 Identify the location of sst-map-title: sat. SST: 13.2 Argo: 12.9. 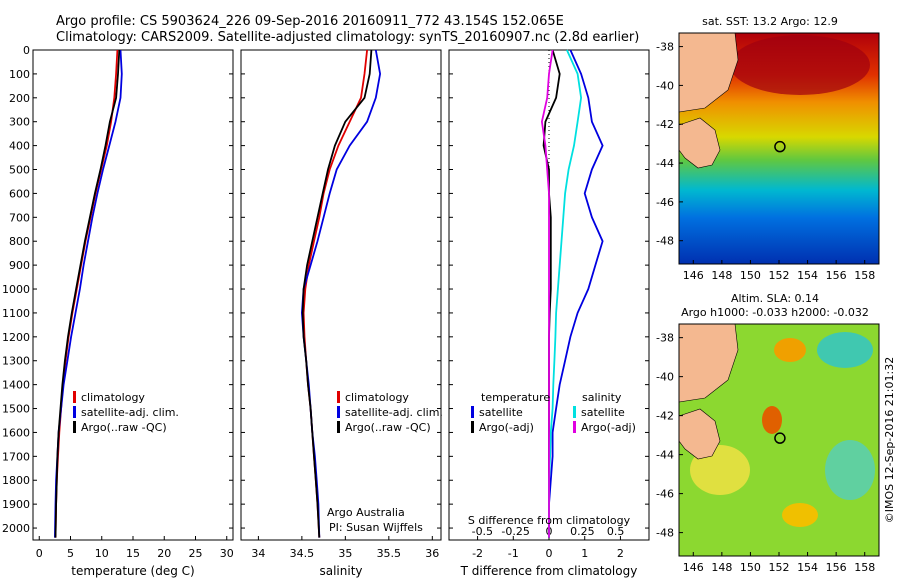
(770, 21).